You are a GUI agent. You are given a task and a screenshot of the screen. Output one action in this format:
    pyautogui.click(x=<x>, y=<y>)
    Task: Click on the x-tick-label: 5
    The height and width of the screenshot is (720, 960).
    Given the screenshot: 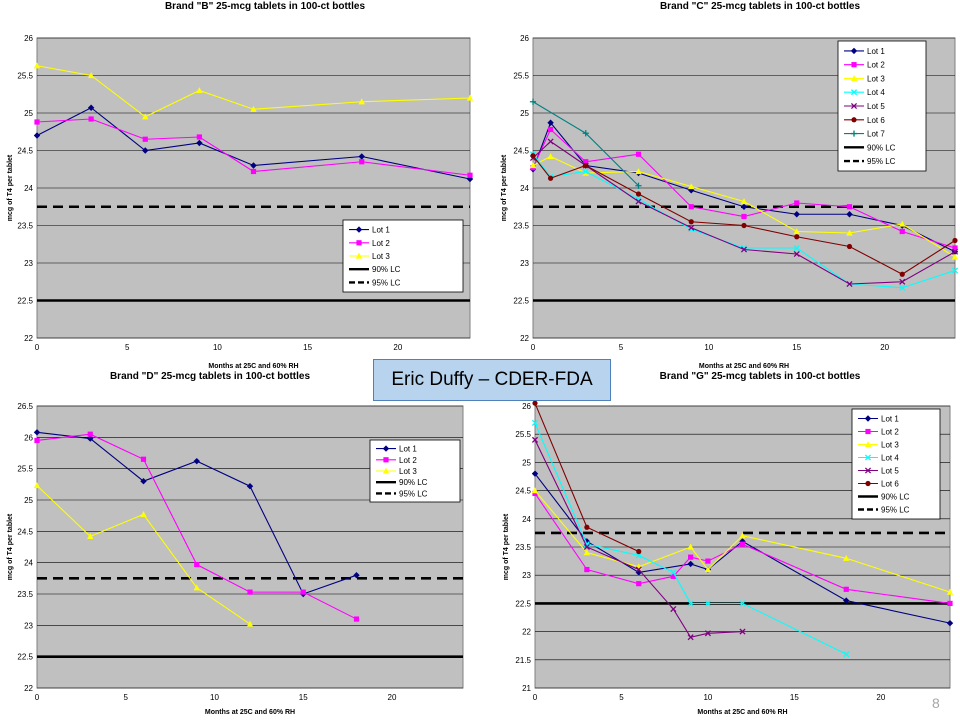 What is the action you would take?
    pyautogui.click(x=126, y=697)
    